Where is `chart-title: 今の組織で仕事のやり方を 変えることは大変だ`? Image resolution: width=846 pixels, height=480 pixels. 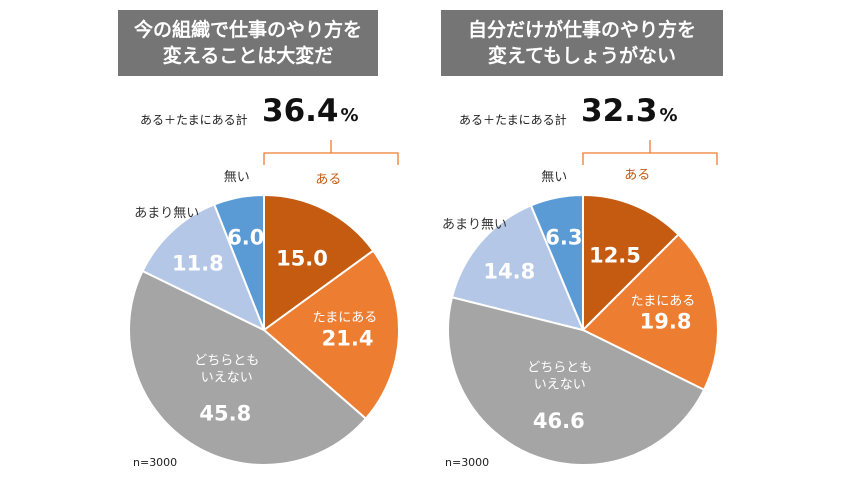 chart-title: 今の組織で仕事のやり方を 変えることは大変だ is located at coordinates (248, 43).